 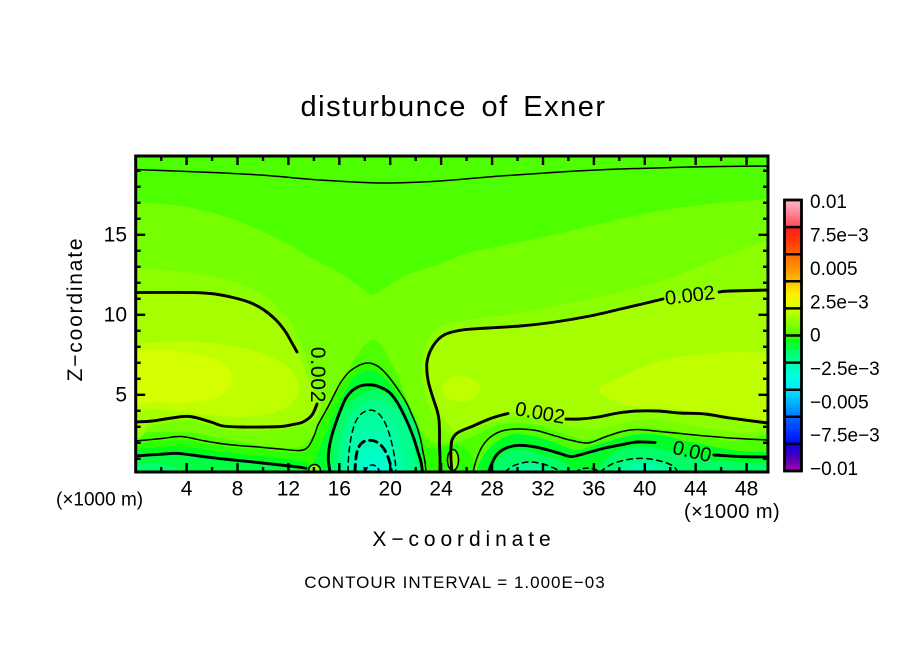 I want to click on svg-text: CONTOUR INTERVAL = 1.000E−03, so click(x=454, y=582).